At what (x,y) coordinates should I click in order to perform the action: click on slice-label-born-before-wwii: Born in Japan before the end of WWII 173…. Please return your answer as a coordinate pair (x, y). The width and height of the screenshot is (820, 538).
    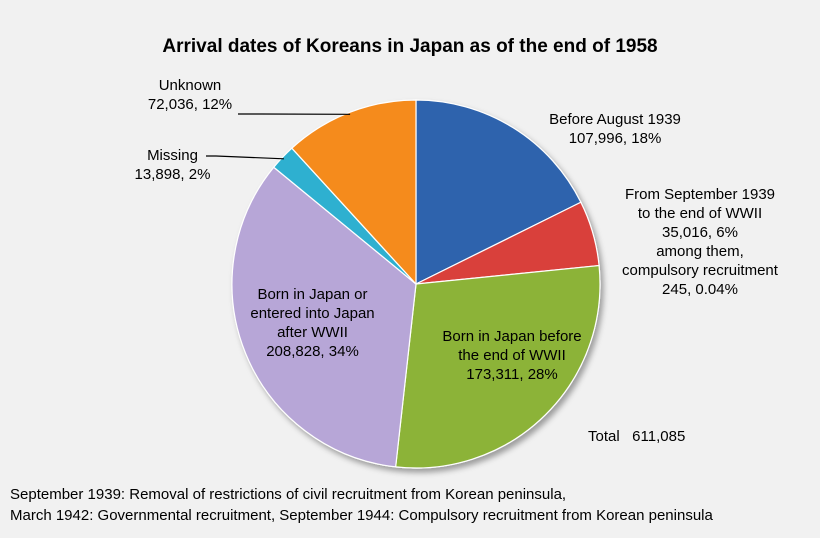
    Looking at the image, I should click on (512, 355).